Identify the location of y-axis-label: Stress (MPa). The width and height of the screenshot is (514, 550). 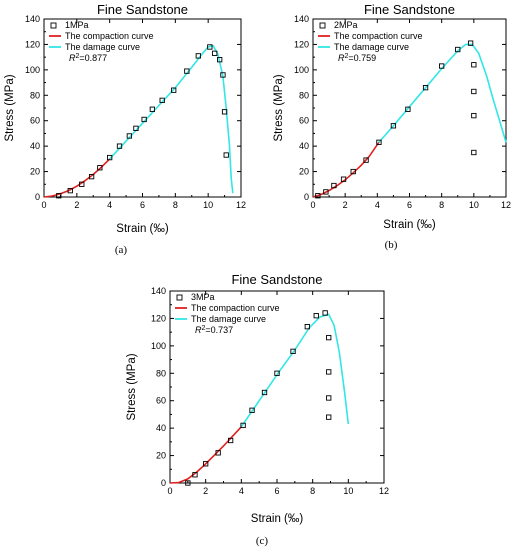
(10, 107).